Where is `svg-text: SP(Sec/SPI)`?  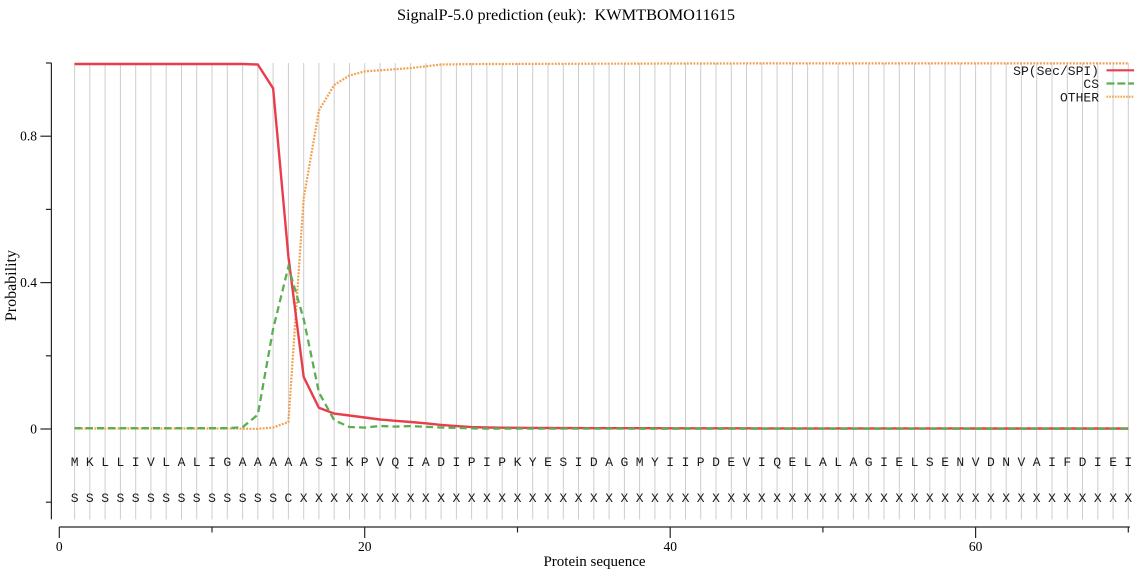
svg-text: SP(Sec/SPI) is located at coordinates (1056, 71).